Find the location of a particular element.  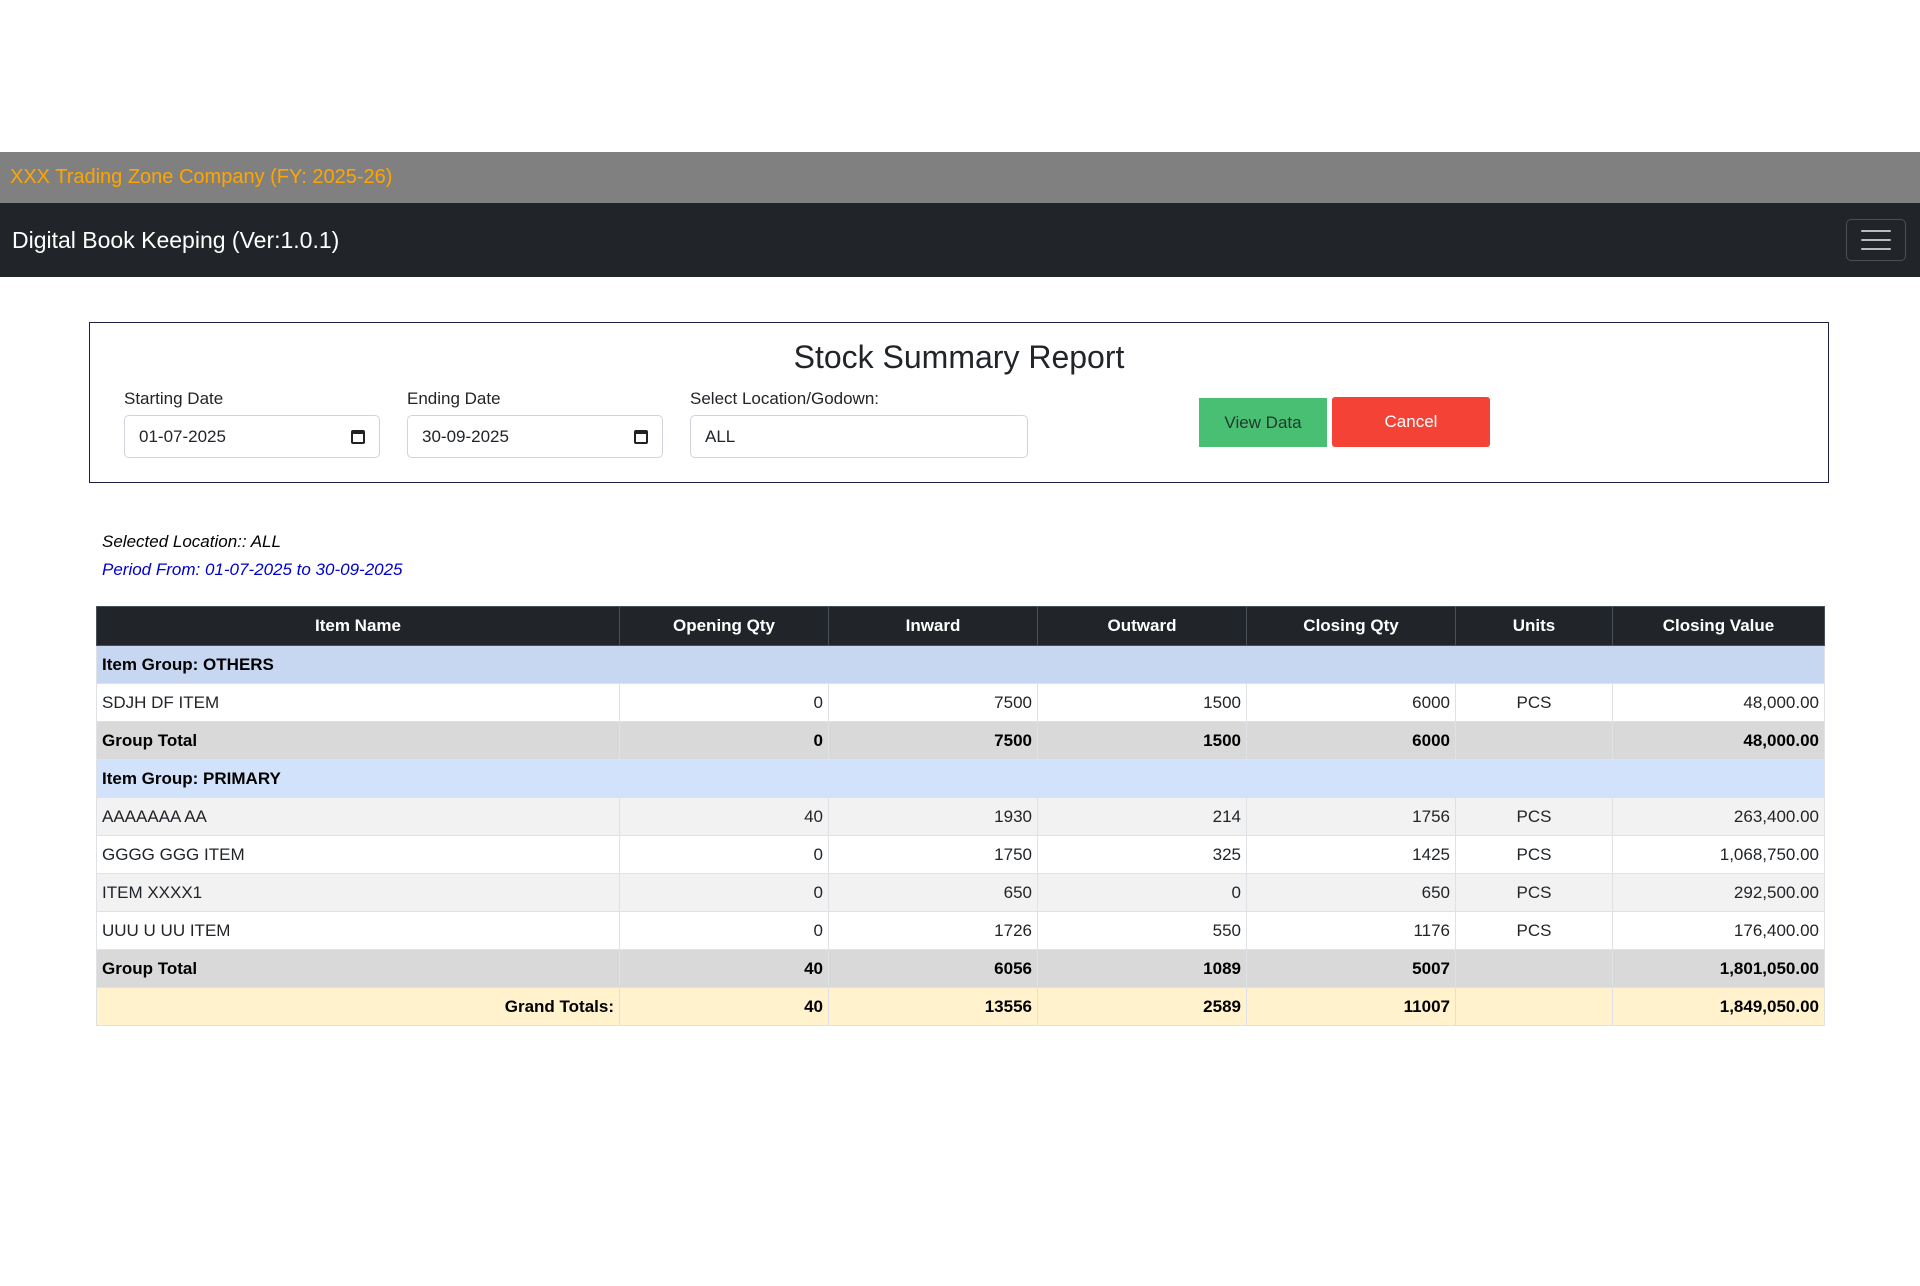

column-header: Closing Qty is located at coordinates (1351, 626).